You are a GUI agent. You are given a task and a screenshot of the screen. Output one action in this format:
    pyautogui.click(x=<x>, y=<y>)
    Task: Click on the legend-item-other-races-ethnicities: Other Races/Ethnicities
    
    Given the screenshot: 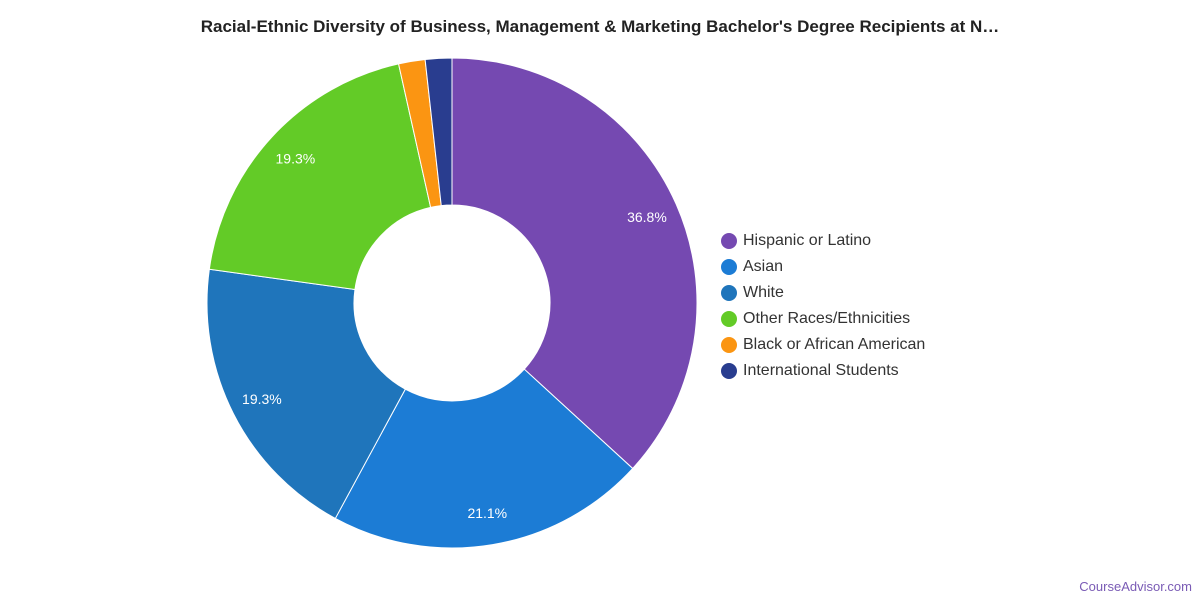 What is the action you would take?
    pyautogui.click(x=823, y=319)
    